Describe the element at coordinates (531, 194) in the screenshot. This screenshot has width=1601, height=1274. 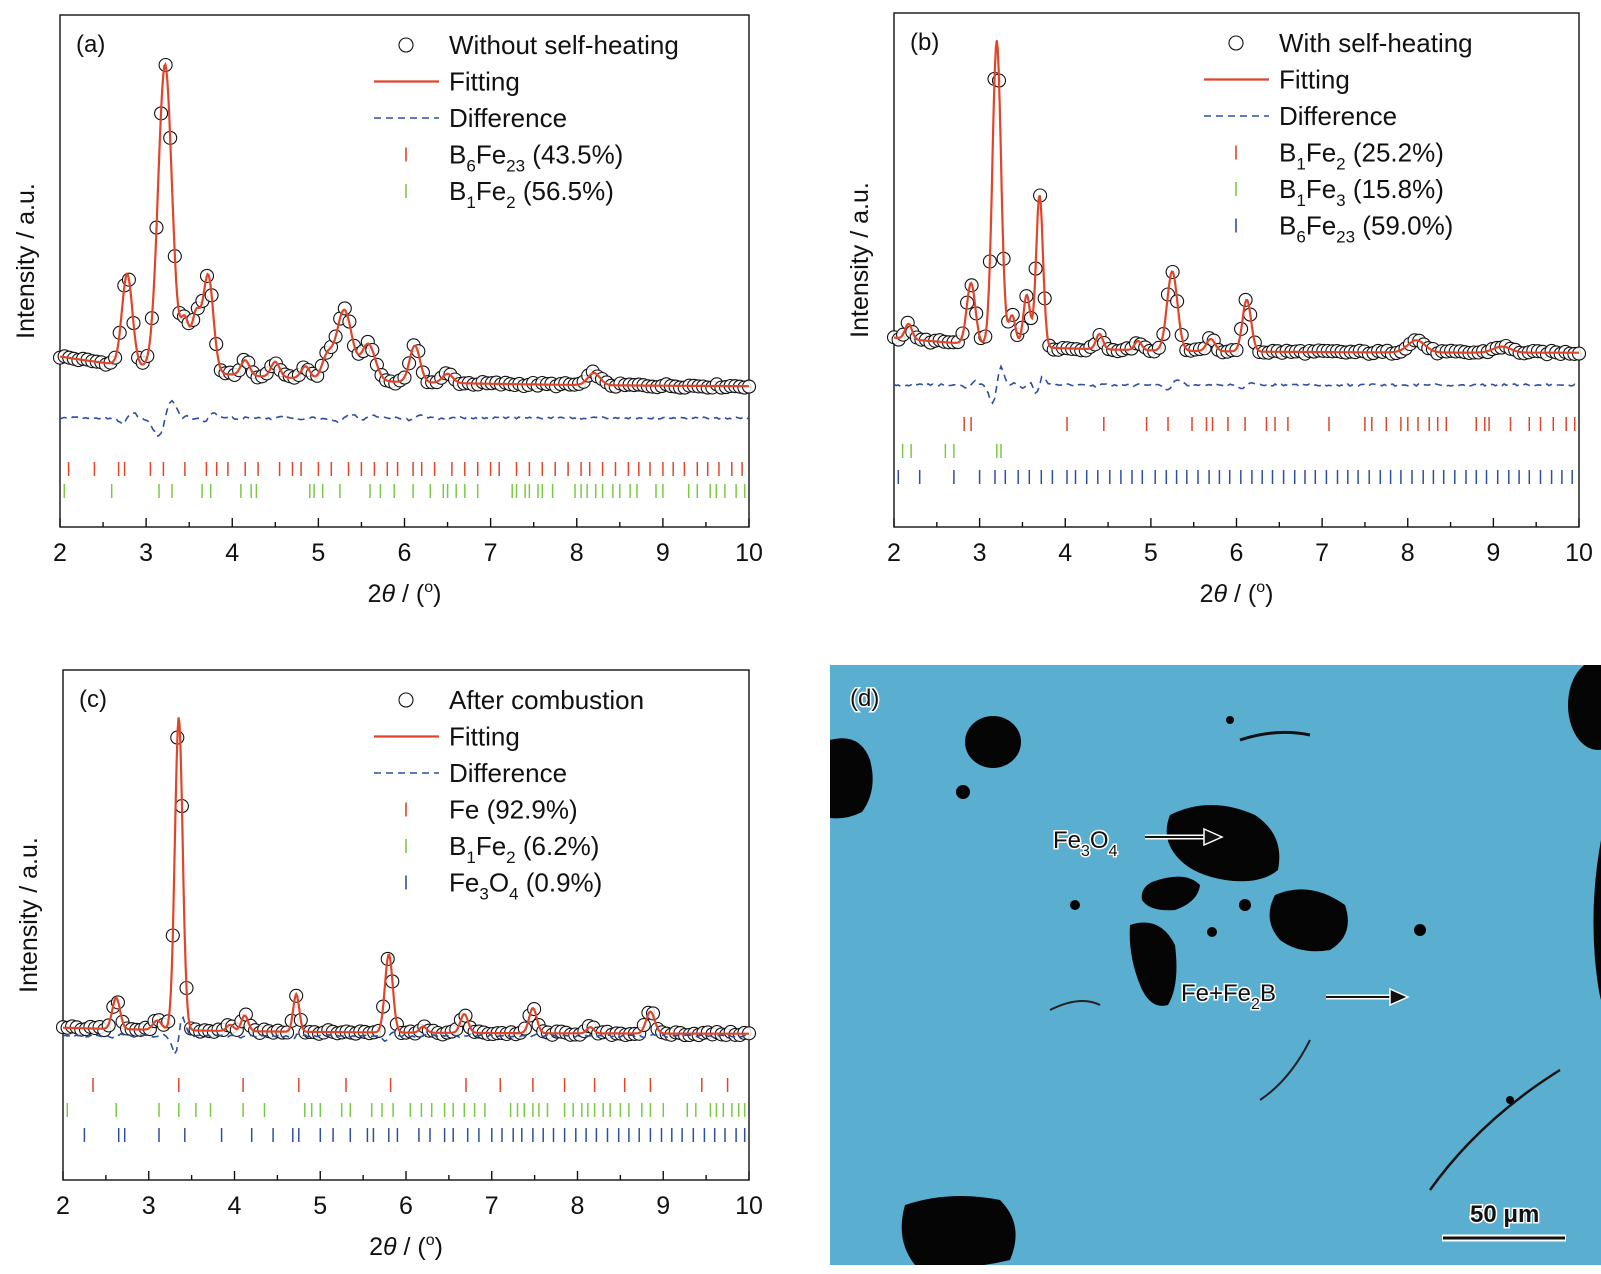
I see `legend-phase-label: B1Fe2 (56.5%)` at that location.